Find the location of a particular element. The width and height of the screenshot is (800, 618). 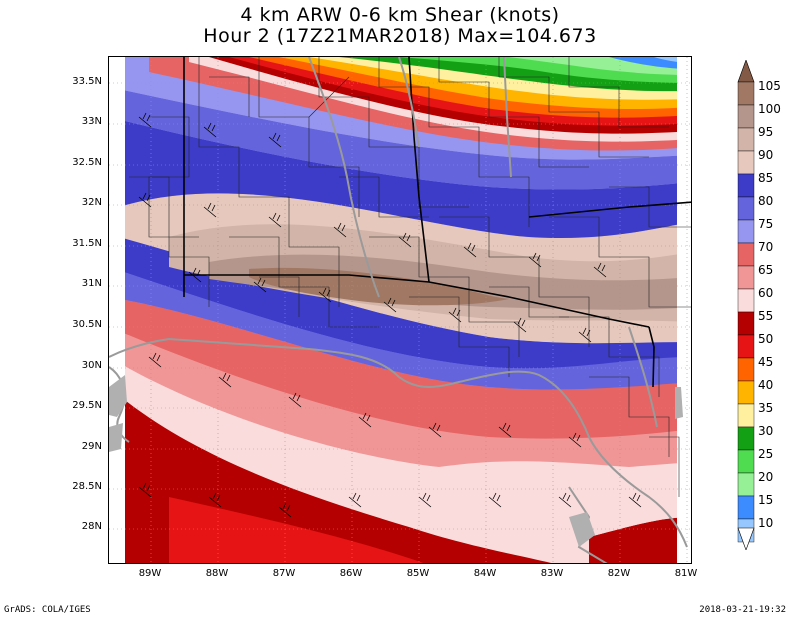

lat-label-28n: 28N is located at coordinates (91, 526).